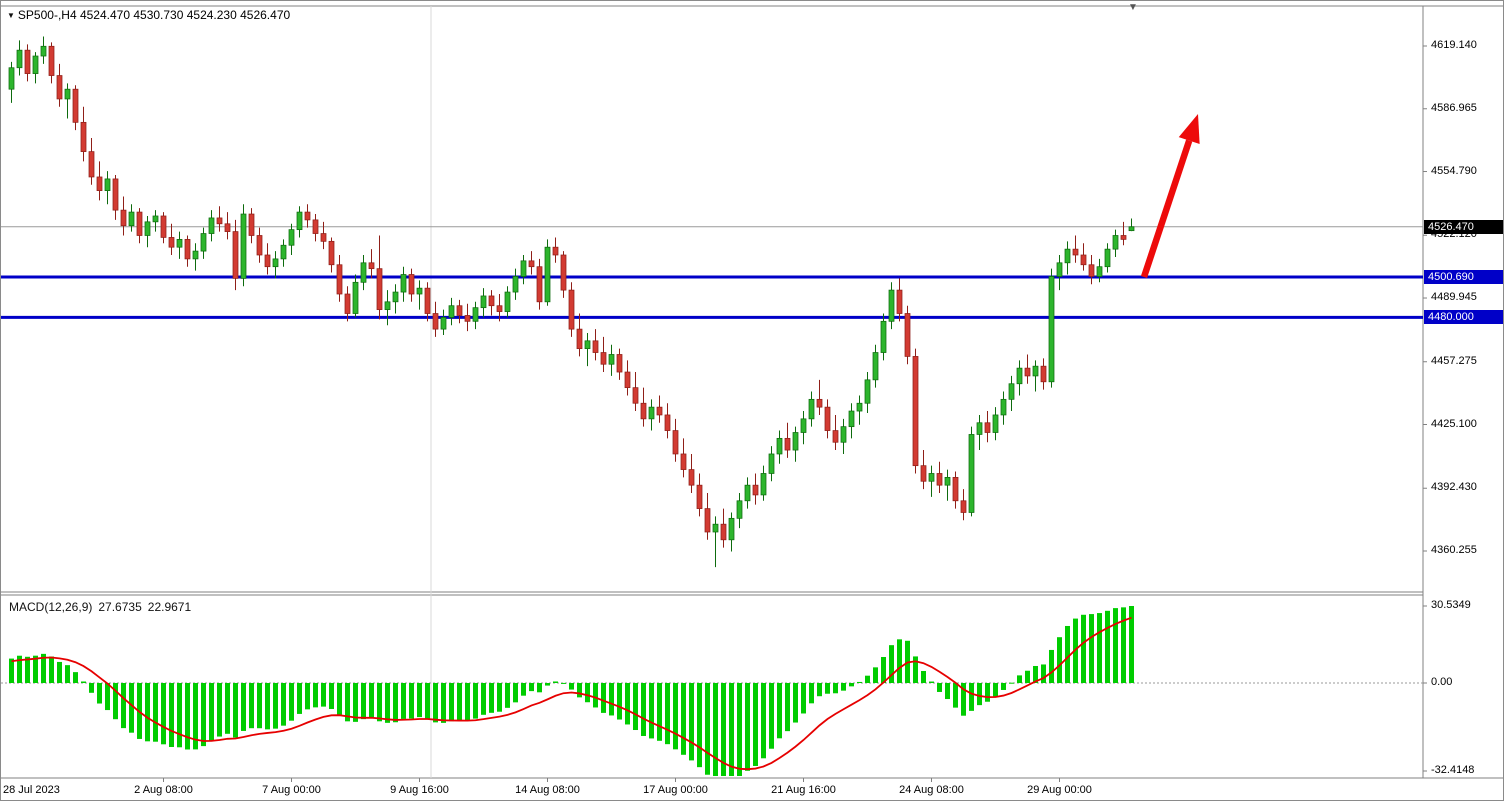  I want to click on trend-arrow-shaft, so click(1166, 209).